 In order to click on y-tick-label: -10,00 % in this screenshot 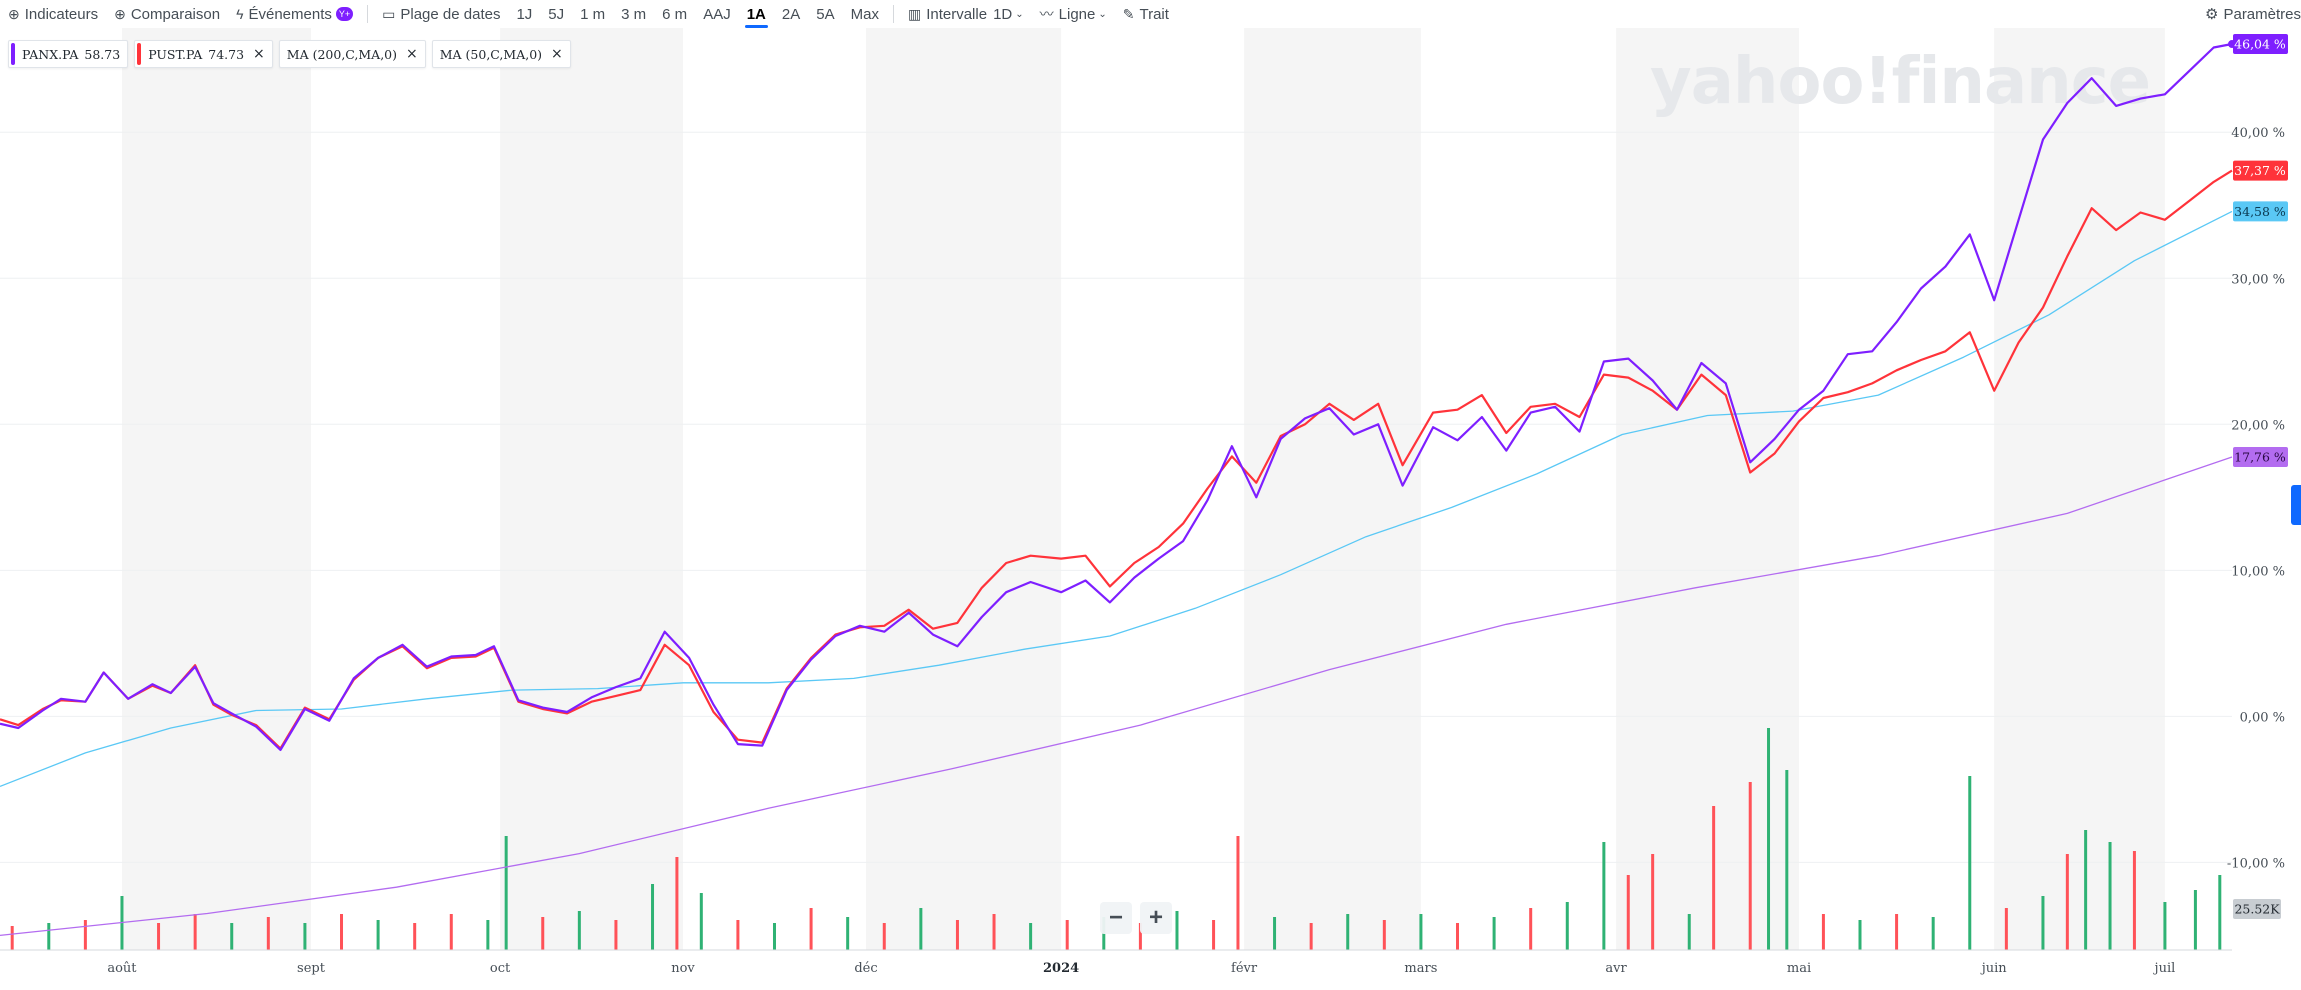, I will do `click(2256, 863)`.